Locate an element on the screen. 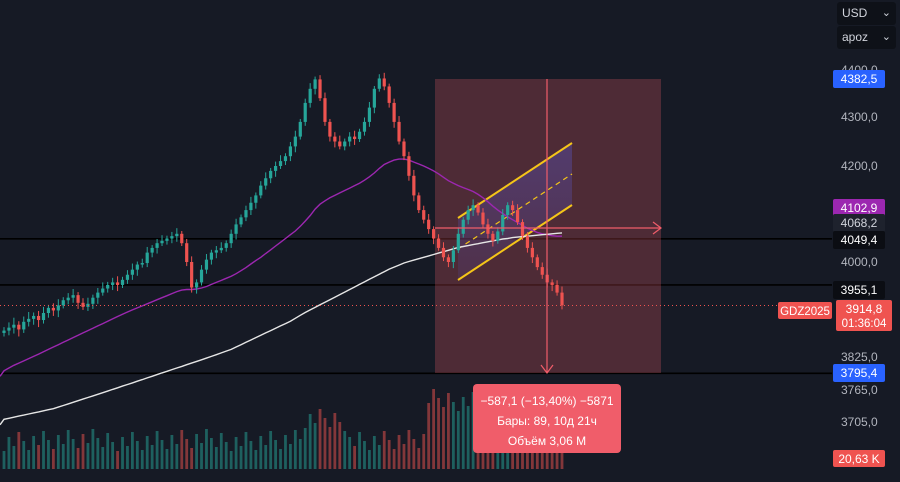  channel-mid-line is located at coordinates (515, 211).